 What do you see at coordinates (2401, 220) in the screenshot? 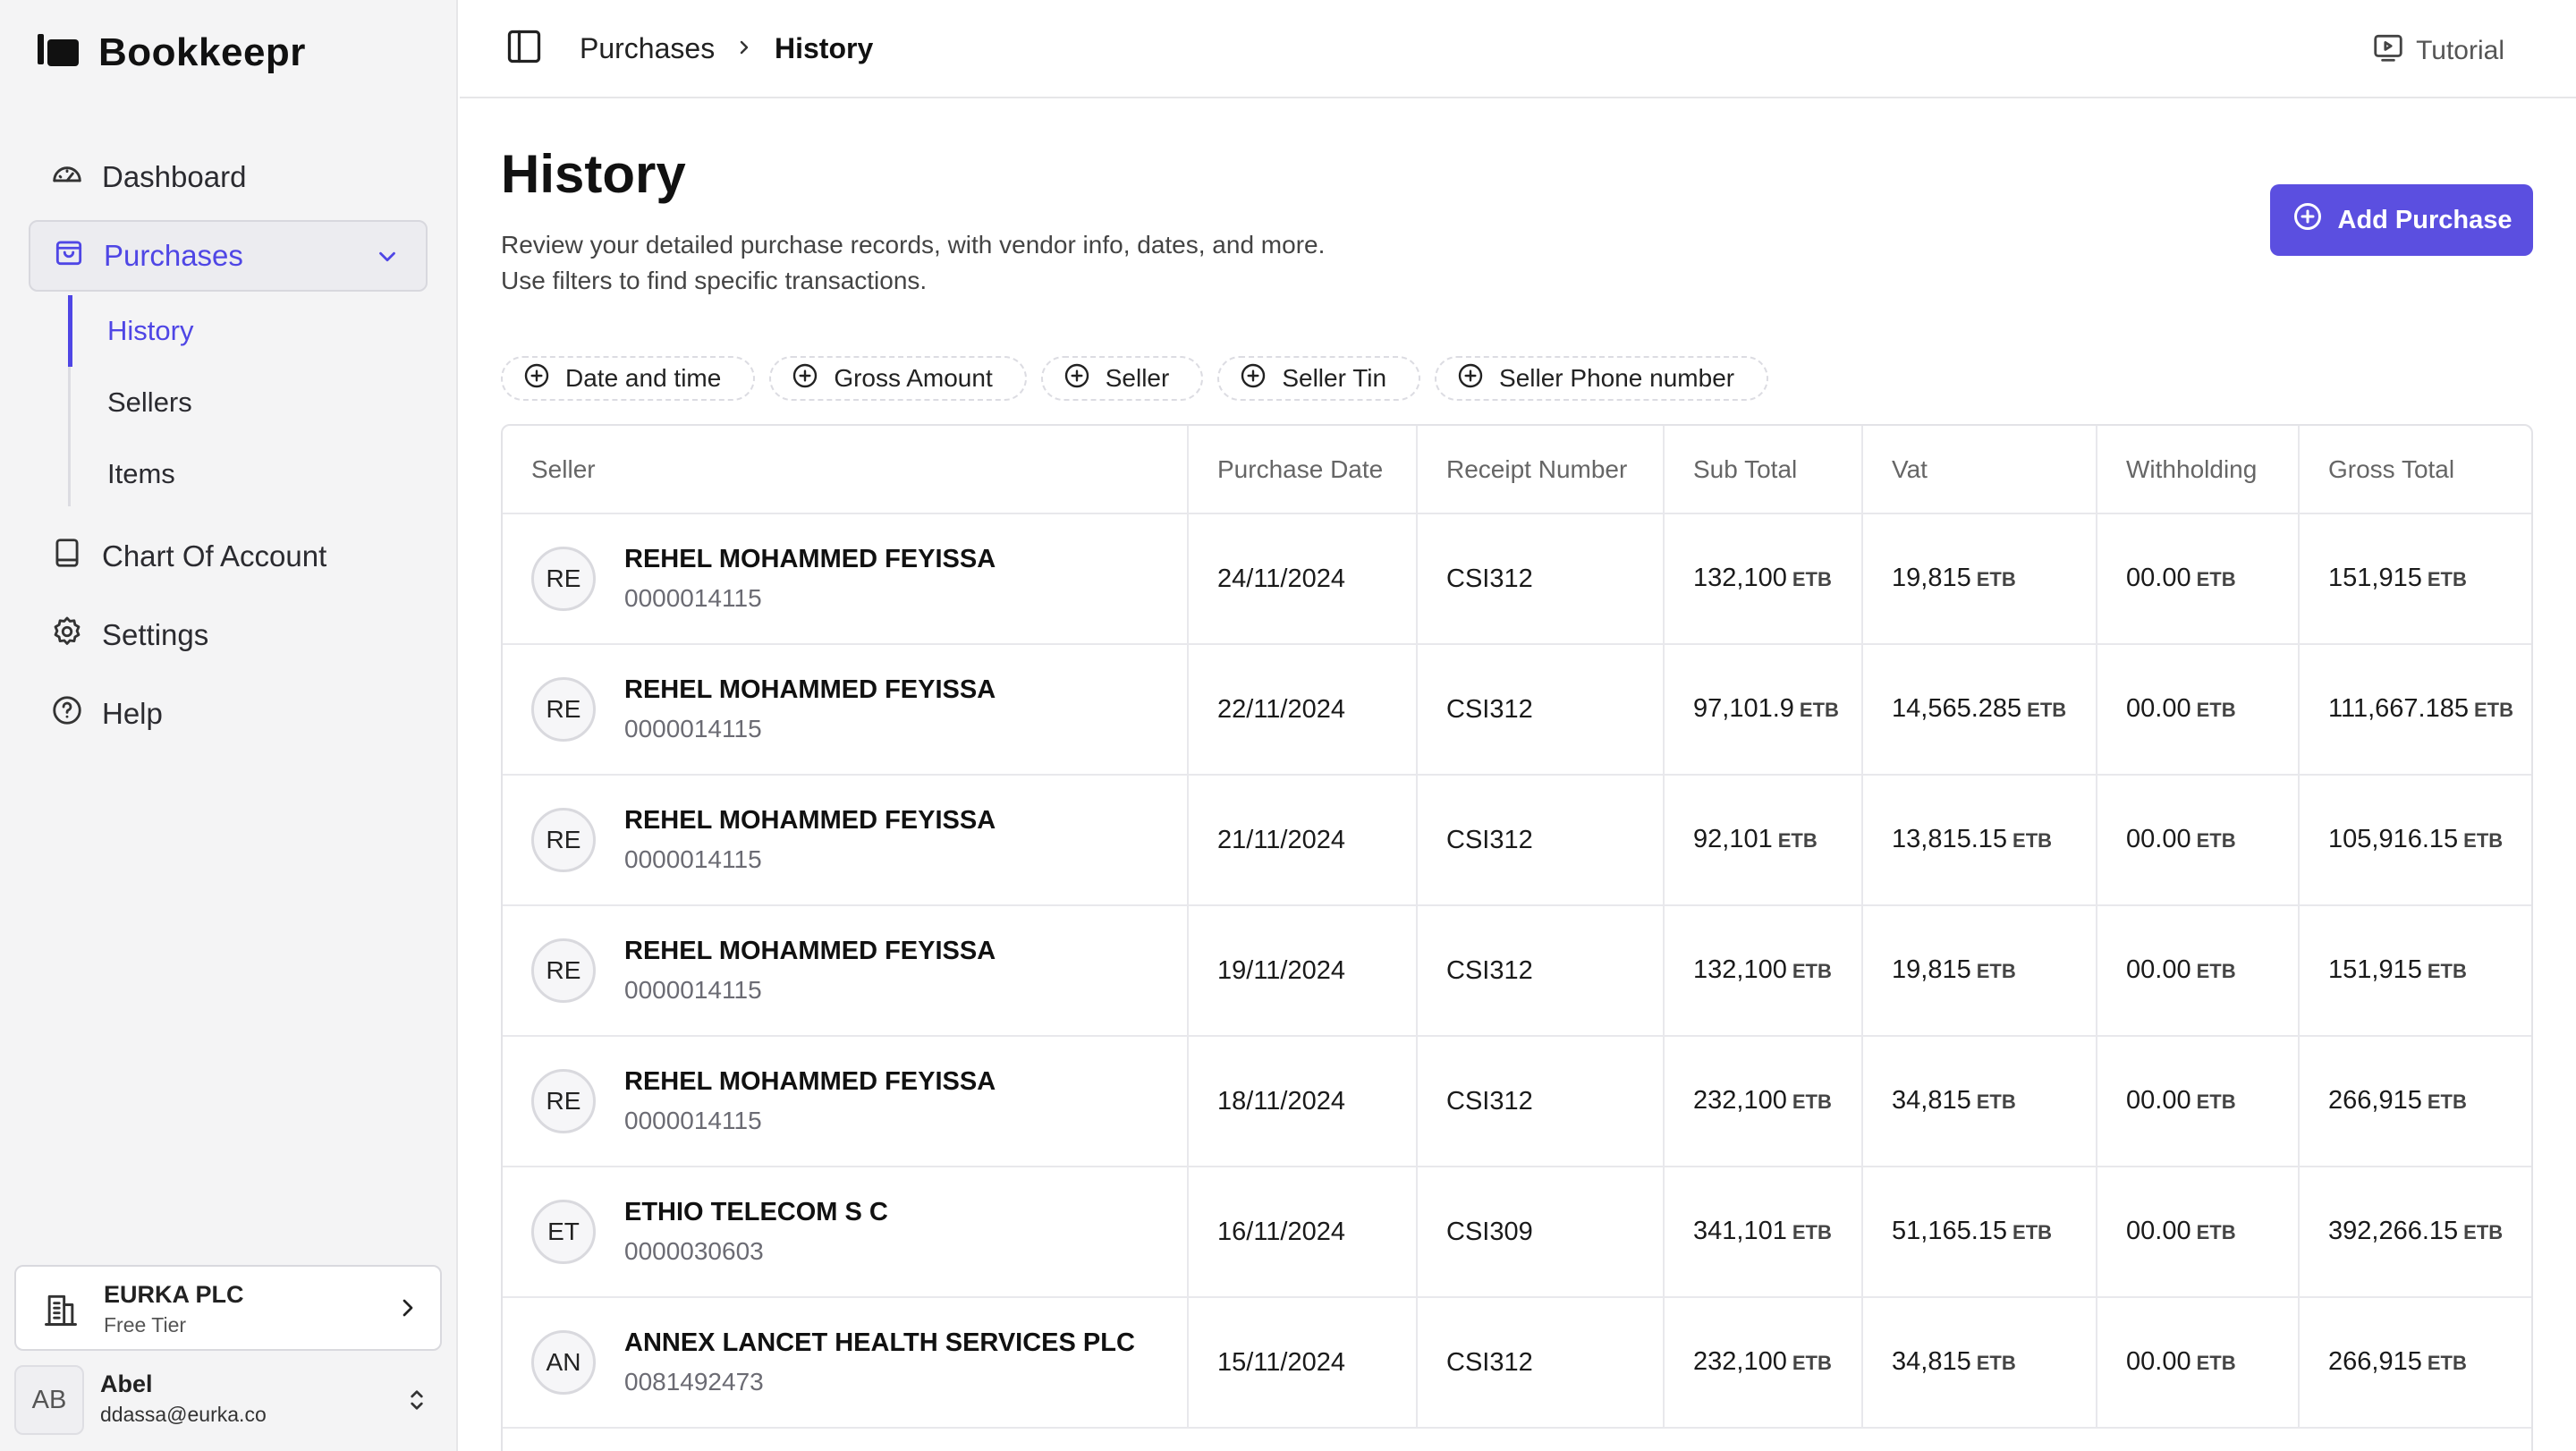
I see `add-purchase-button: Add Purchase` at bounding box center [2401, 220].